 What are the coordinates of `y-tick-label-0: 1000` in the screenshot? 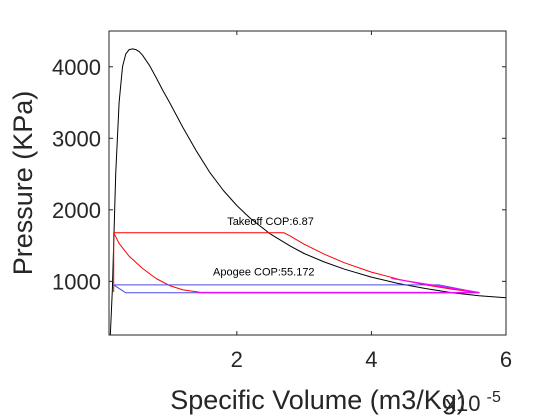 It's located at (76, 281).